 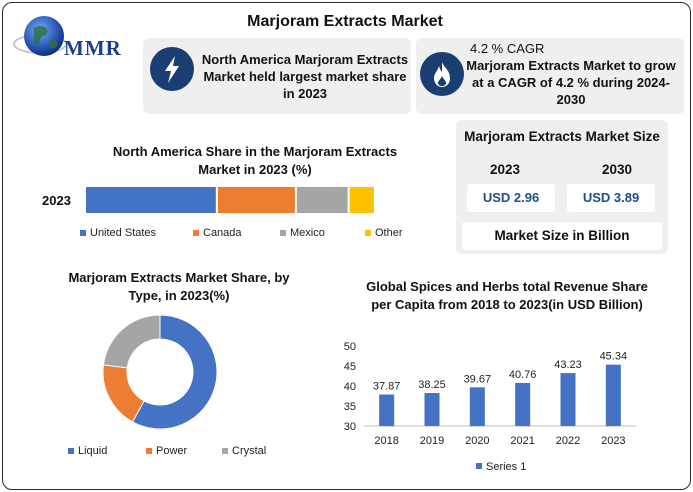 What do you see at coordinates (350, 427) in the screenshot?
I see `y-tick-label: 30` at bounding box center [350, 427].